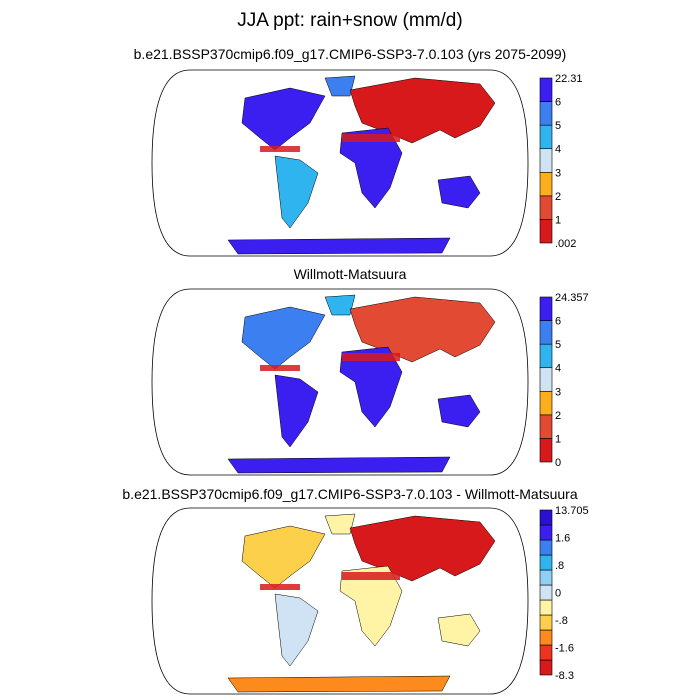 The image size is (700, 700). I want to click on panel-3-map, so click(340, 601).